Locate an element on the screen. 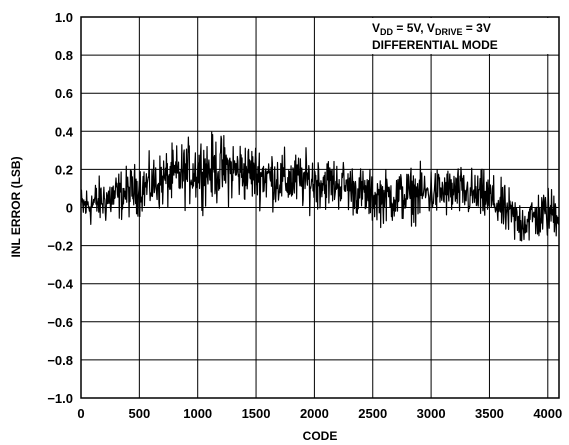 This screenshot has height=445, width=569. y-tick-label: −0.2 is located at coordinates (60, 246).